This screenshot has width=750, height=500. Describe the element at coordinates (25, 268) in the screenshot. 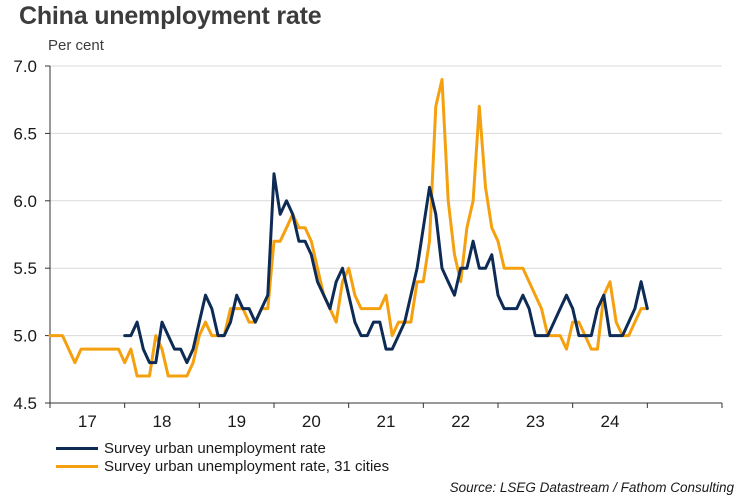

I see `y-tick-label: 5.5` at that location.